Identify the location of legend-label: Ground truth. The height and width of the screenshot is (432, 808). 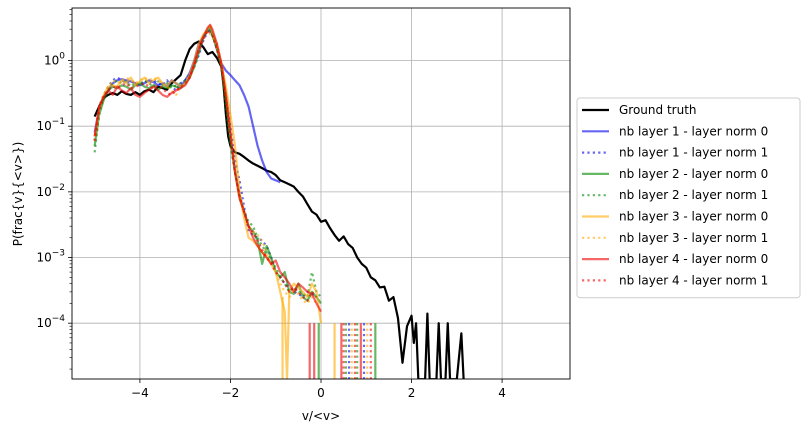
(658, 110).